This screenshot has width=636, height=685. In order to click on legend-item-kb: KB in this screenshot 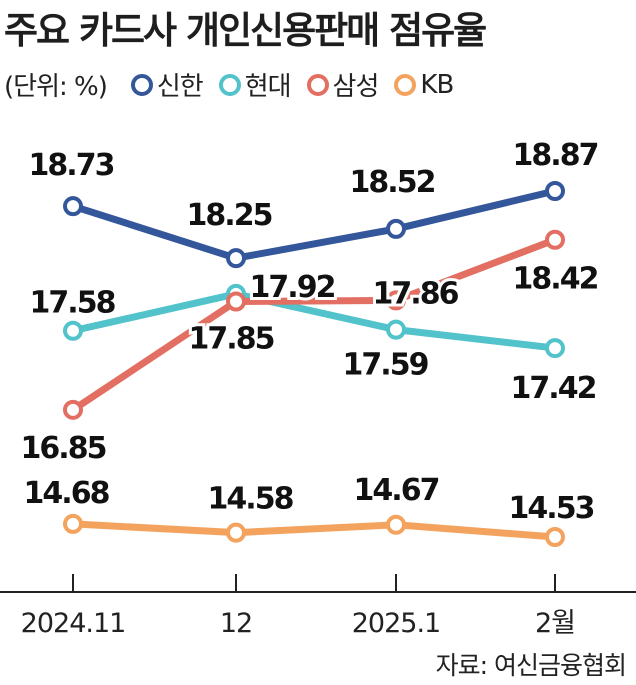, I will do `click(424, 84)`.